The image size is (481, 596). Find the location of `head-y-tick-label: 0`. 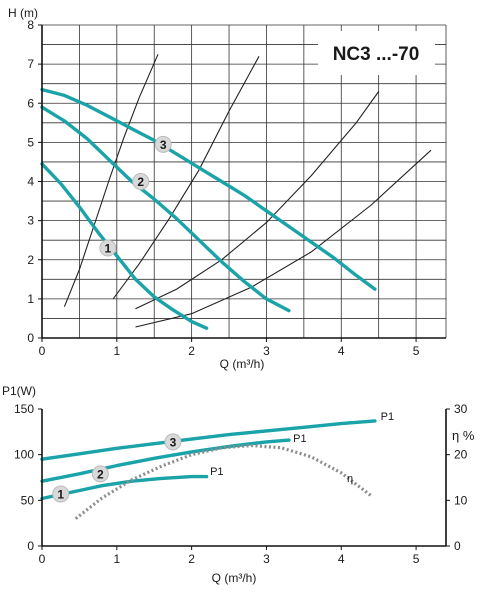

head-y-tick-label: 0 is located at coordinates (30, 338).